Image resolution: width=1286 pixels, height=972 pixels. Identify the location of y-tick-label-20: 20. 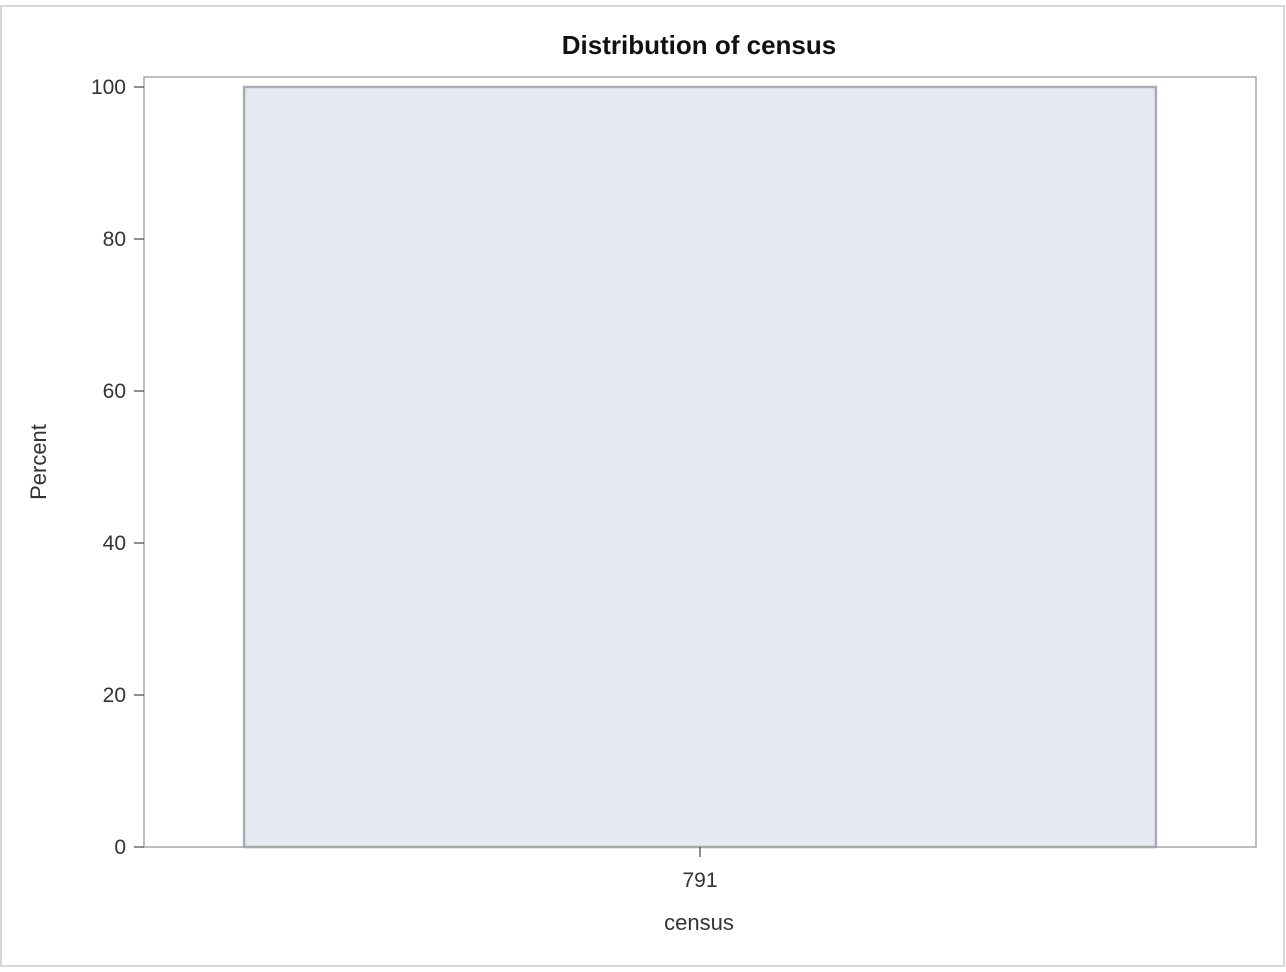
(114, 695).